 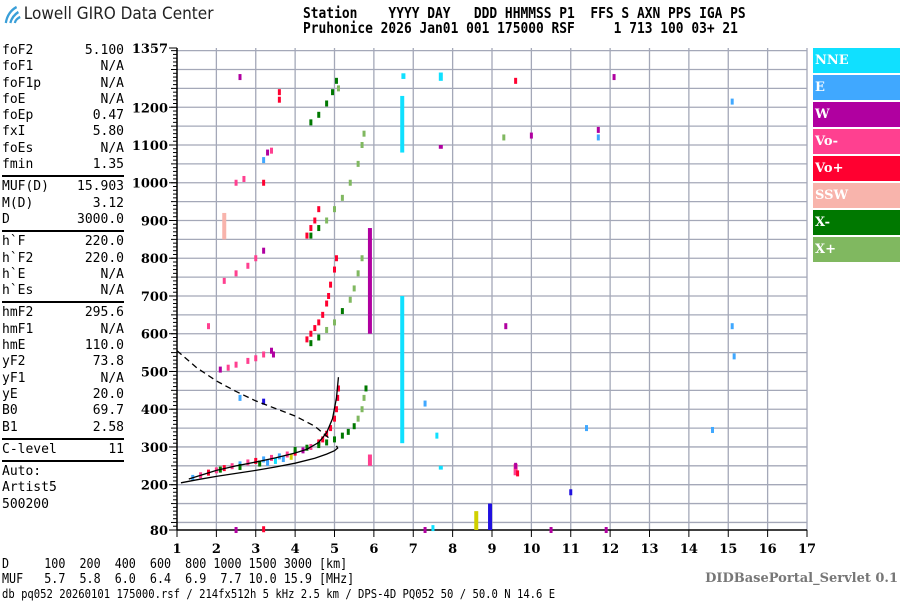 I want to click on autoscale-info: Artist5, so click(x=29, y=488).